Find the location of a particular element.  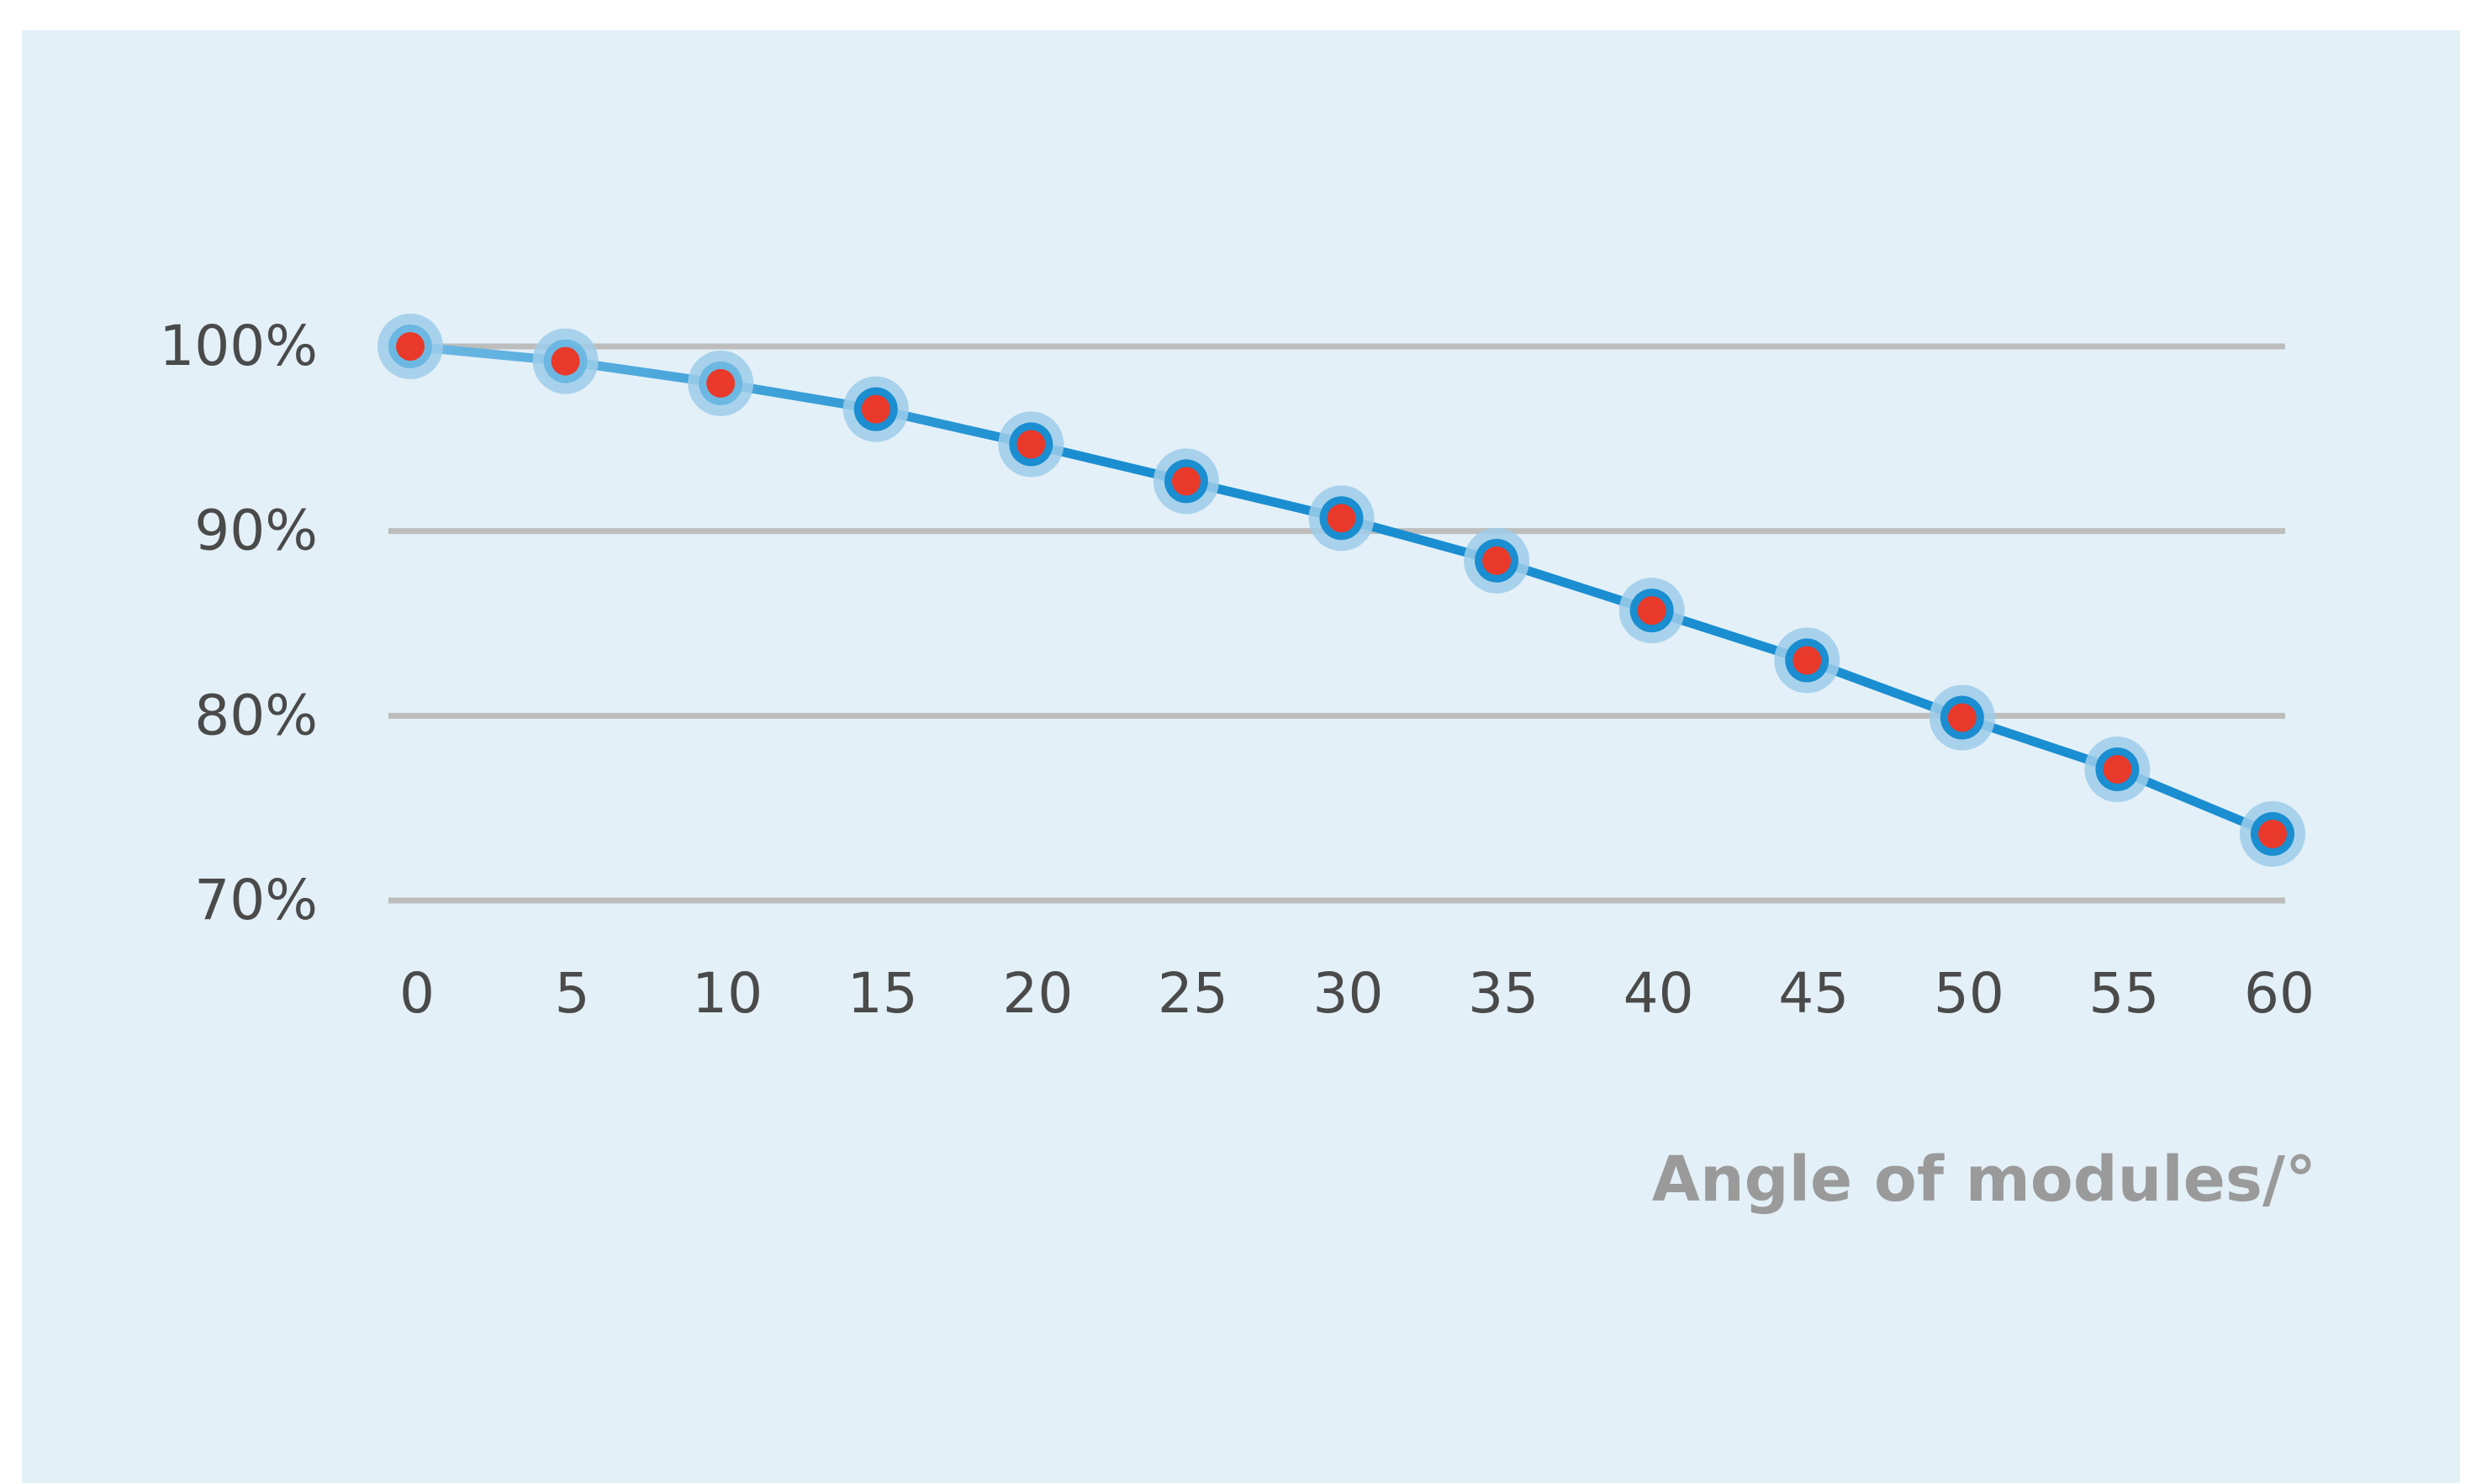

x-tick-label: 55 is located at coordinates (2123, 993).